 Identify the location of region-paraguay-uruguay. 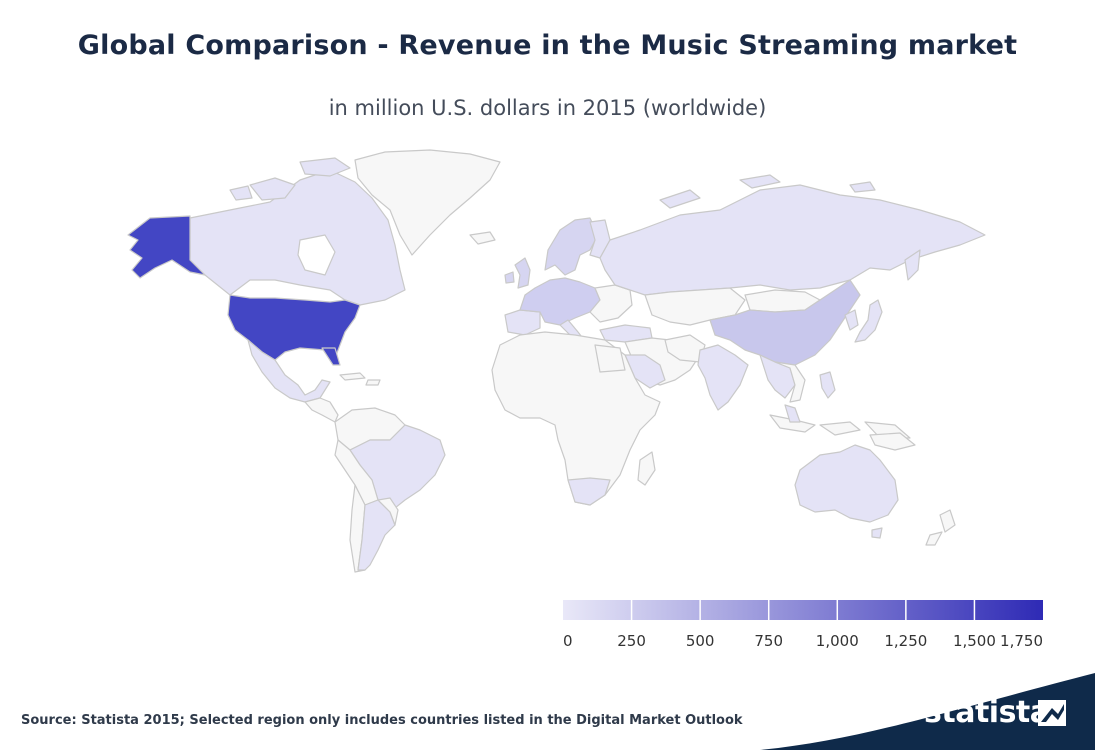
(388, 511).